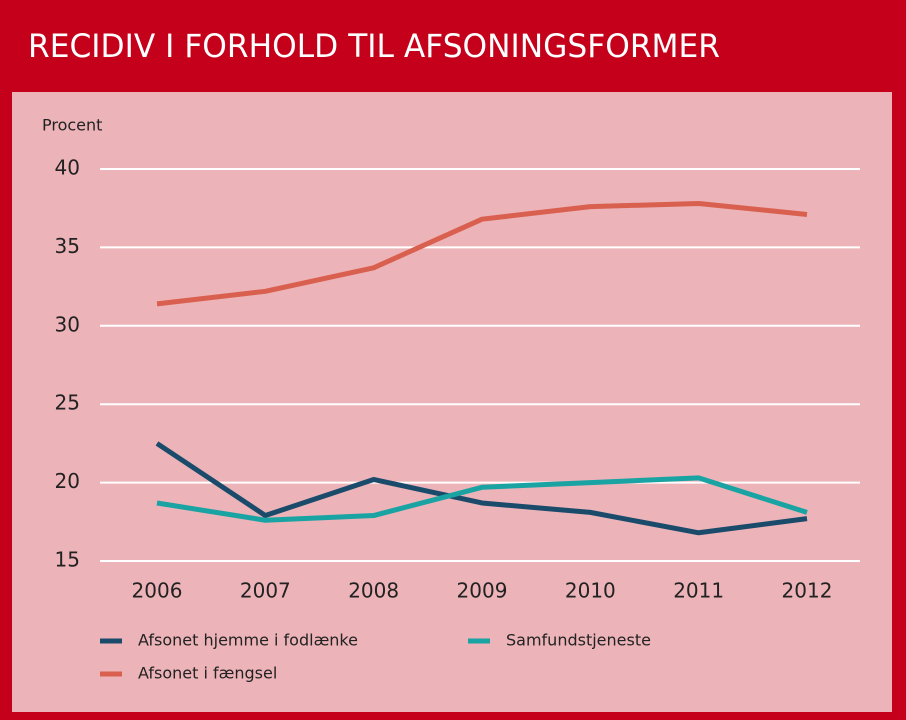 Image resolution: width=906 pixels, height=720 pixels. Describe the element at coordinates (578, 640) in the screenshot. I see `legend-label: Samfundstjeneste` at that location.